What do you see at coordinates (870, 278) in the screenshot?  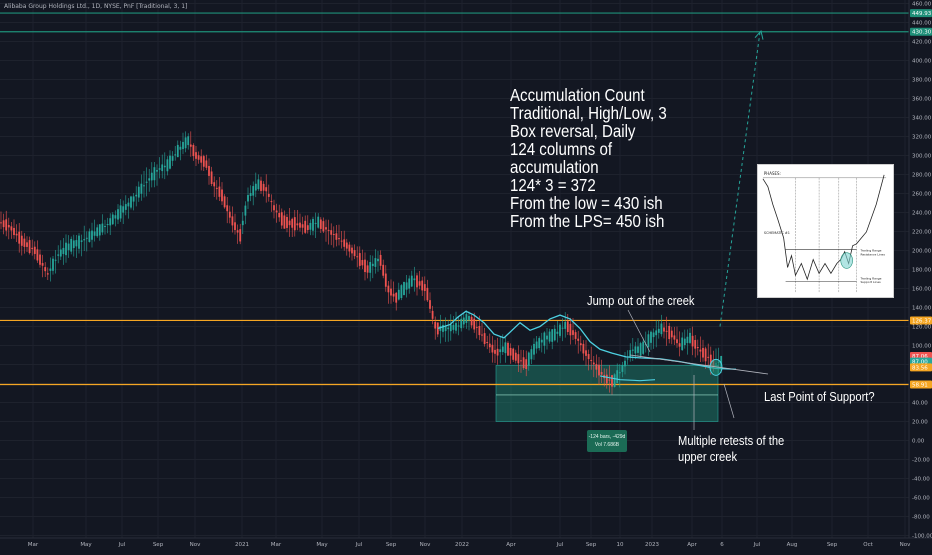 I see `schematic-legend-3: Trading Range` at bounding box center [870, 278].